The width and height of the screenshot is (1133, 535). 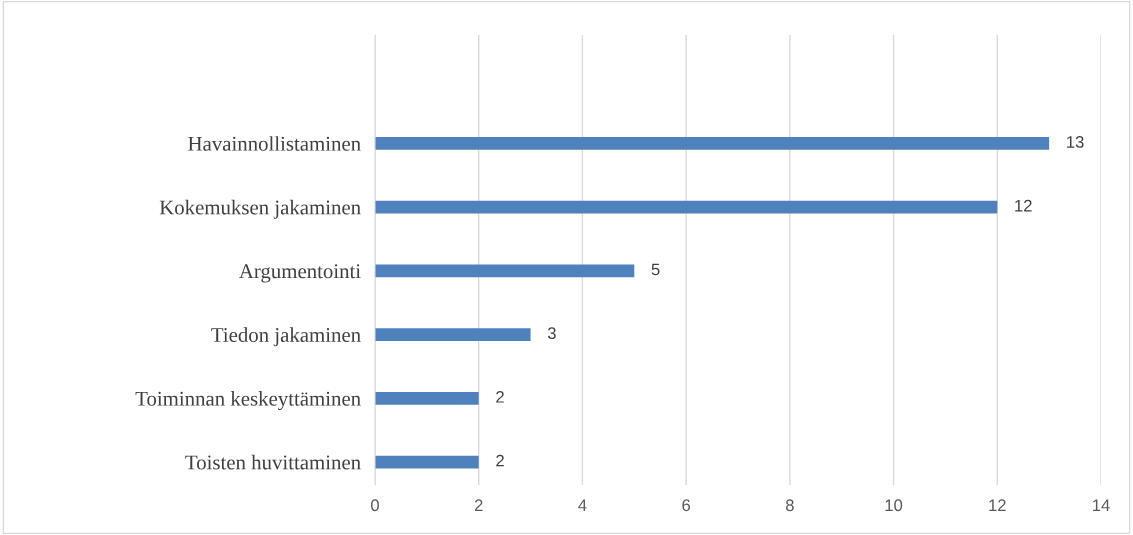 I want to click on data-label: 12, so click(x=1023, y=205).